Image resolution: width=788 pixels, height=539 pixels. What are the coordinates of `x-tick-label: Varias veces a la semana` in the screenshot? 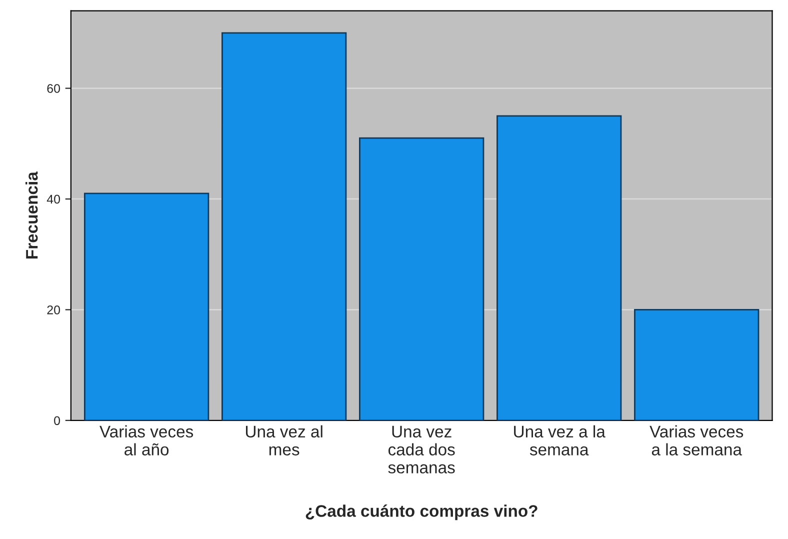 It's located at (697, 440).